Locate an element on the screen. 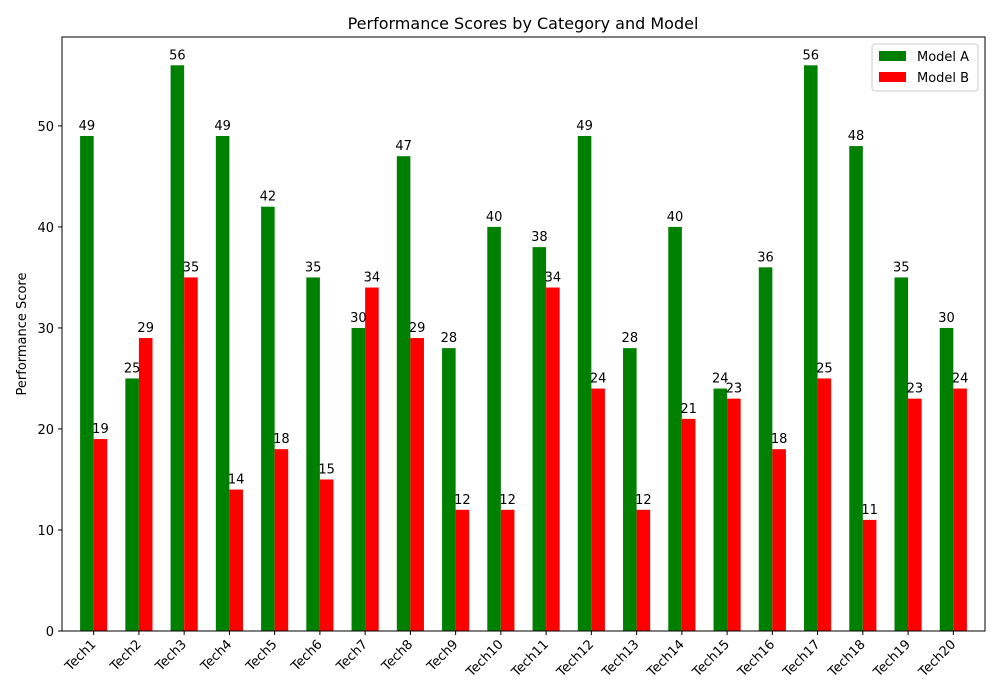  bar-value-label: 15 is located at coordinates (326, 469).